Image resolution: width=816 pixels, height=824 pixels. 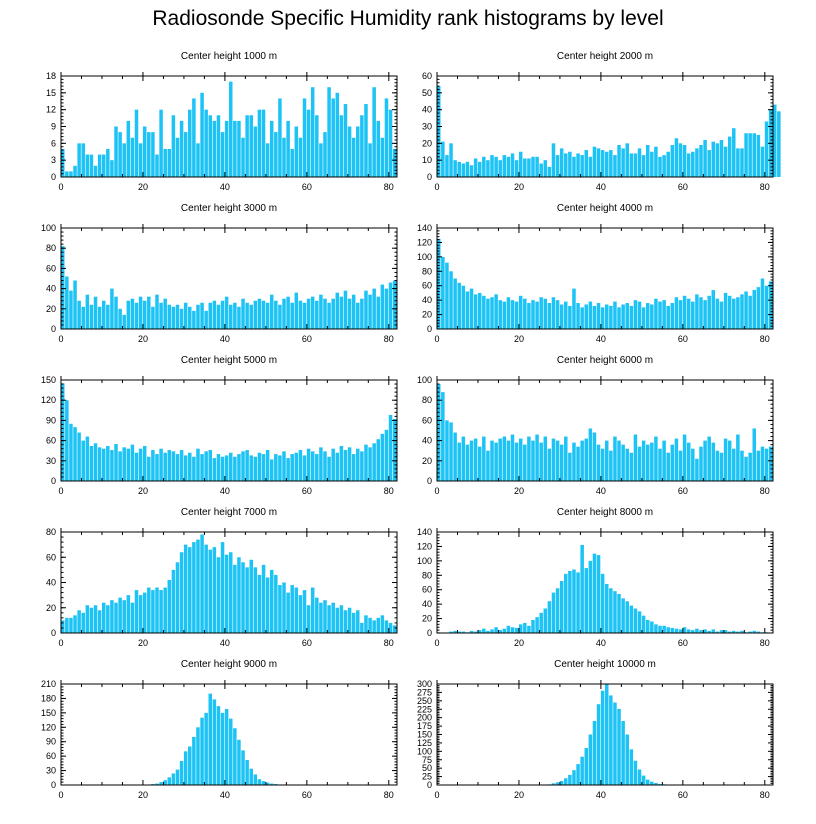 What do you see at coordinates (424, 735) in the screenshot?
I see `y-tick-label: 150` at bounding box center [424, 735].